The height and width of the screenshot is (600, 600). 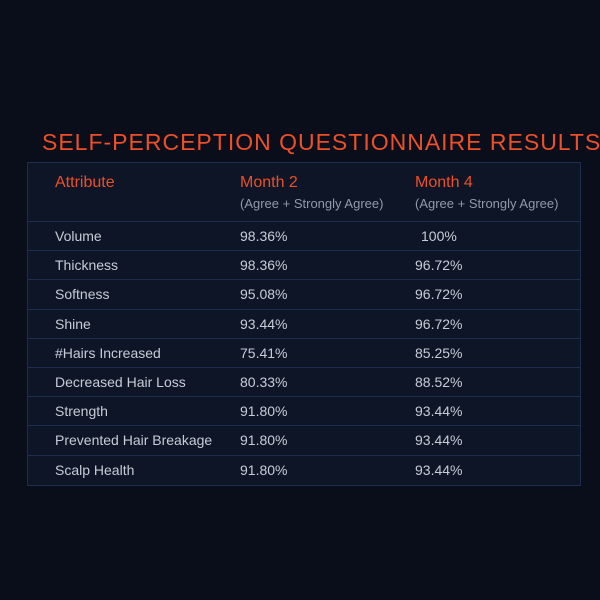 What do you see at coordinates (264, 352) in the screenshot?
I see `month2-cell: 75.41%` at bounding box center [264, 352].